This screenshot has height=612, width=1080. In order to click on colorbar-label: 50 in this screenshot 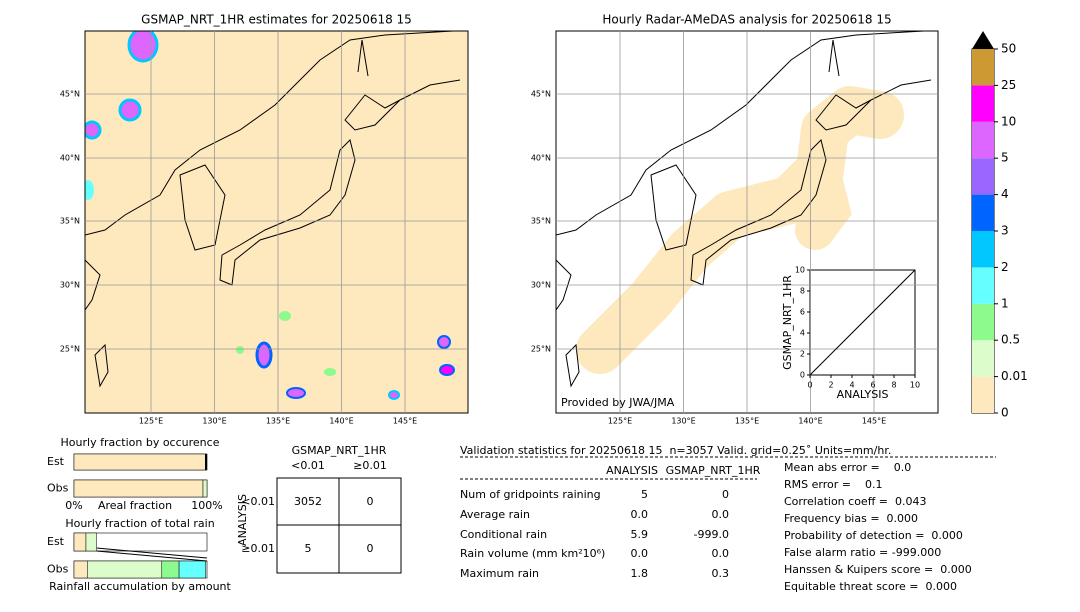, I will do `click(1008, 49)`.